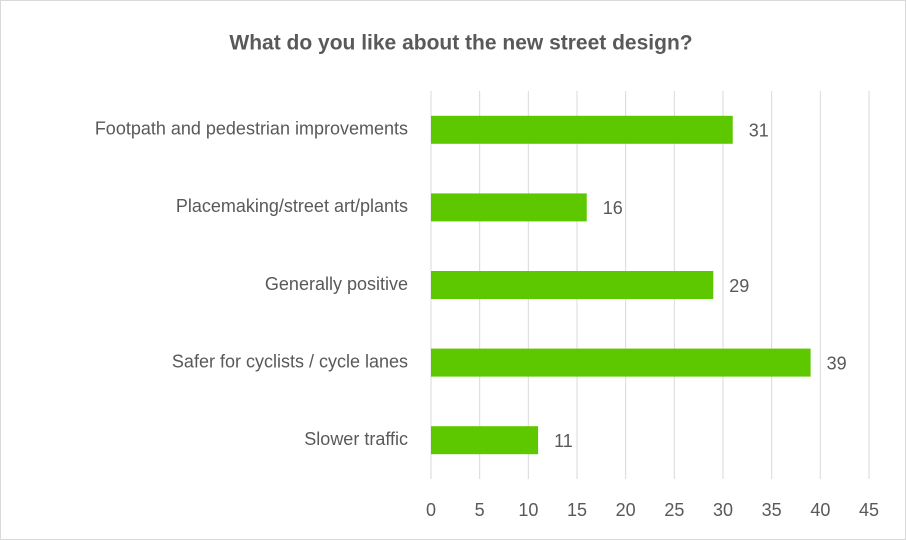 The height and width of the screenshot is (540, 906). Describe the element at coordinates (739, 286) in the screenshot. I see `data-label: 29` at that location.